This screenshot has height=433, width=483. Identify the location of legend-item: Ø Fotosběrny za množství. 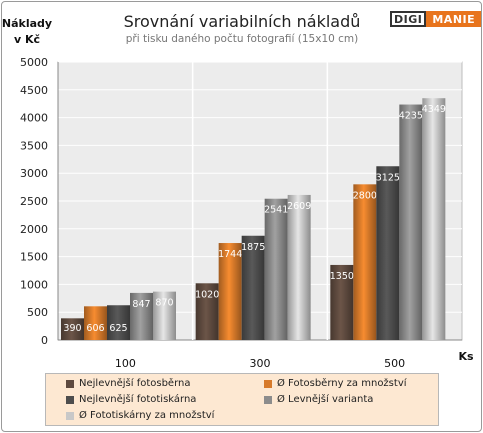
(335, 383).